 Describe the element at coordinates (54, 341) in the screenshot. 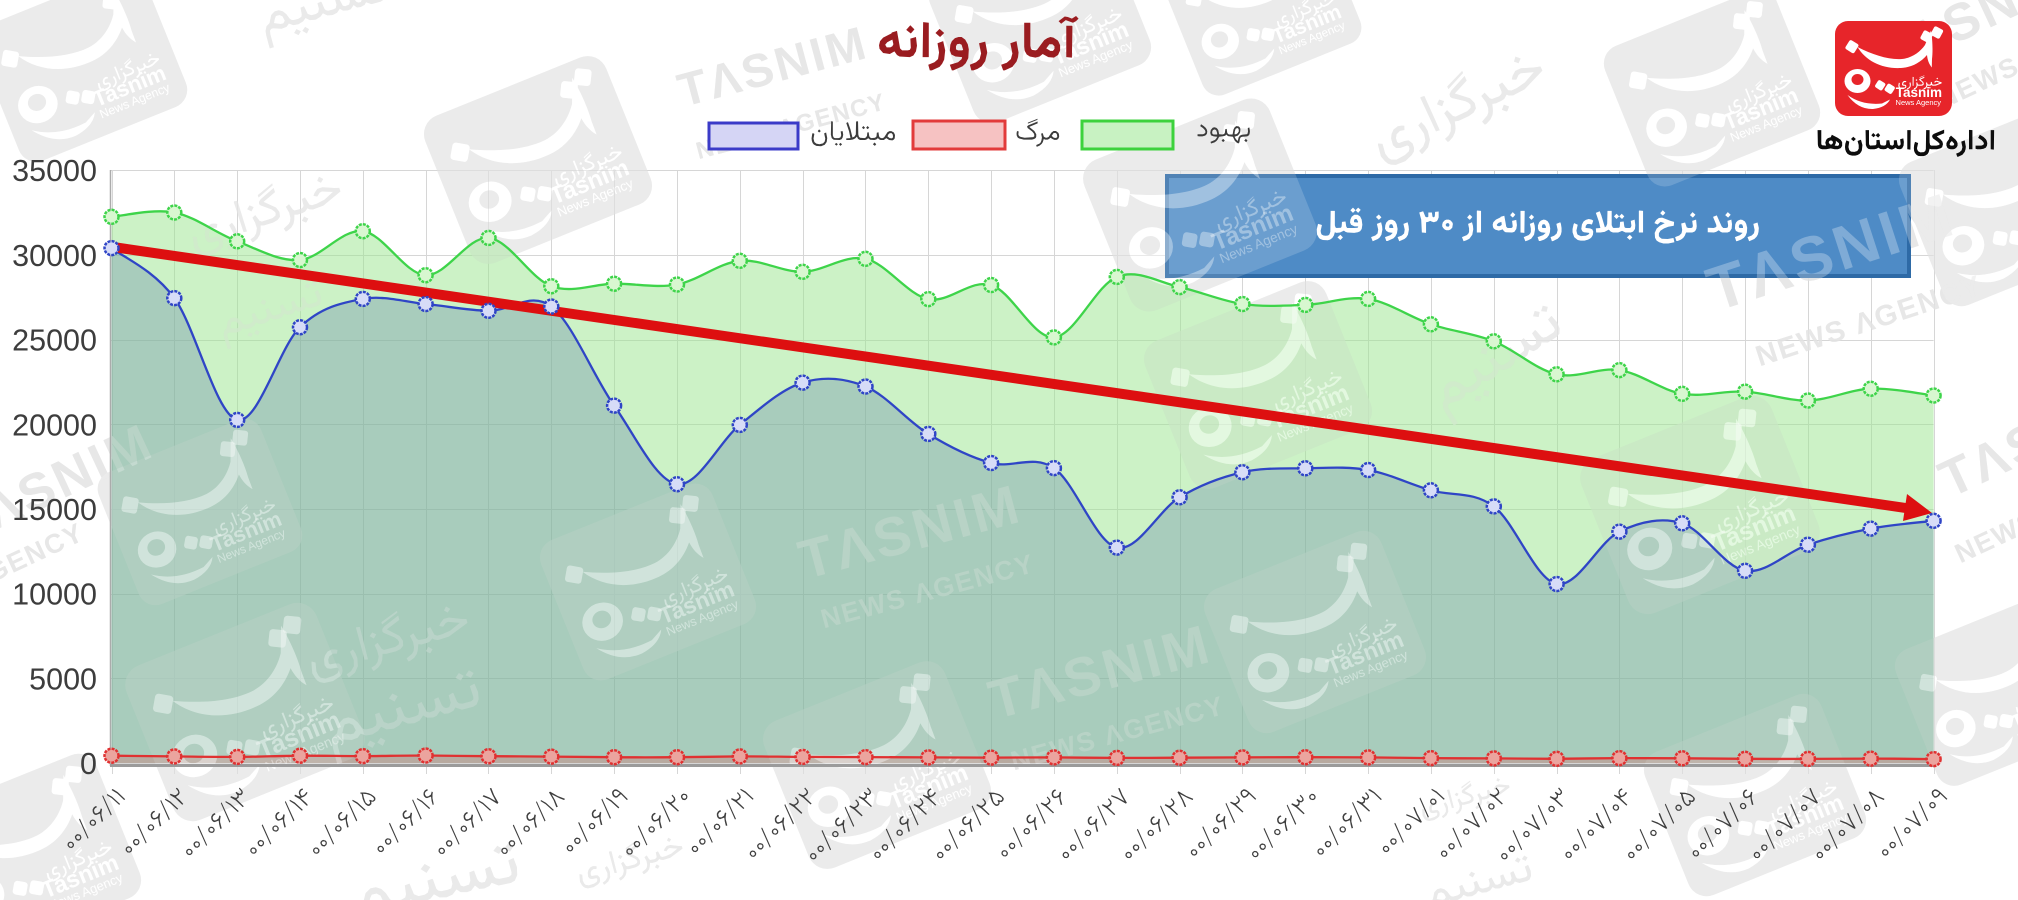

I see `svg-text: 25000` at that location.